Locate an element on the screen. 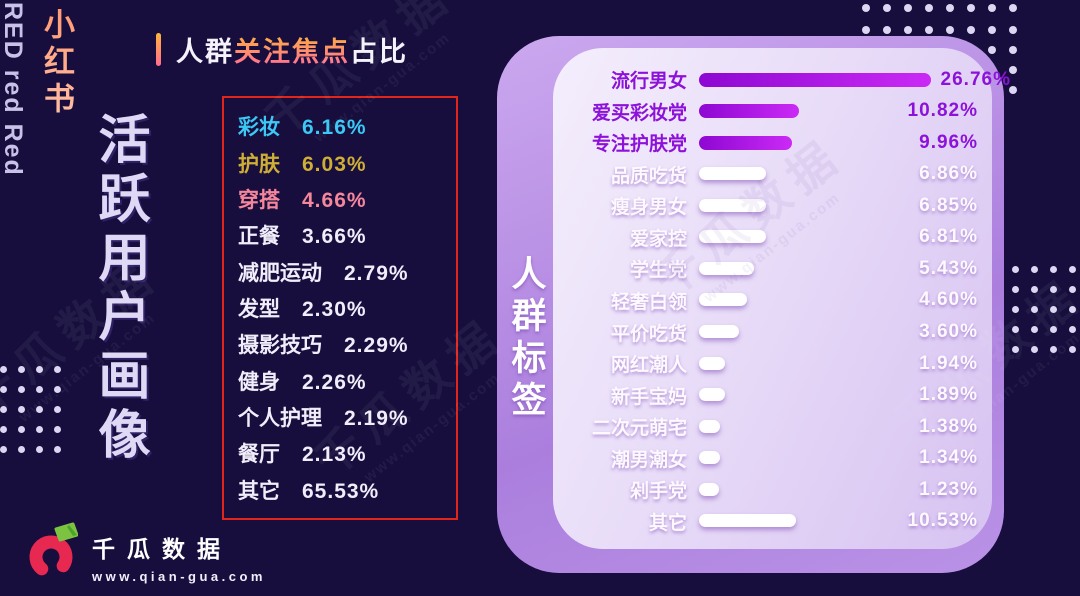  tag-value: 10.53% is located at coordinates (942, 521).